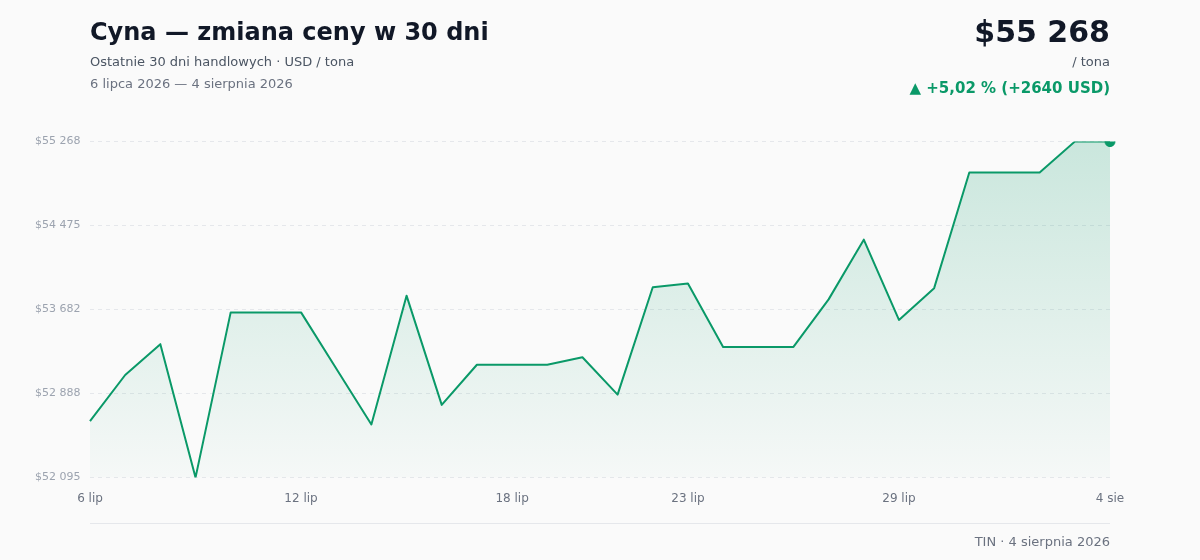  Describe the element at coordinates (301, 497) in the screenshot. I see `x-tick-label: 12 lip` at that location.